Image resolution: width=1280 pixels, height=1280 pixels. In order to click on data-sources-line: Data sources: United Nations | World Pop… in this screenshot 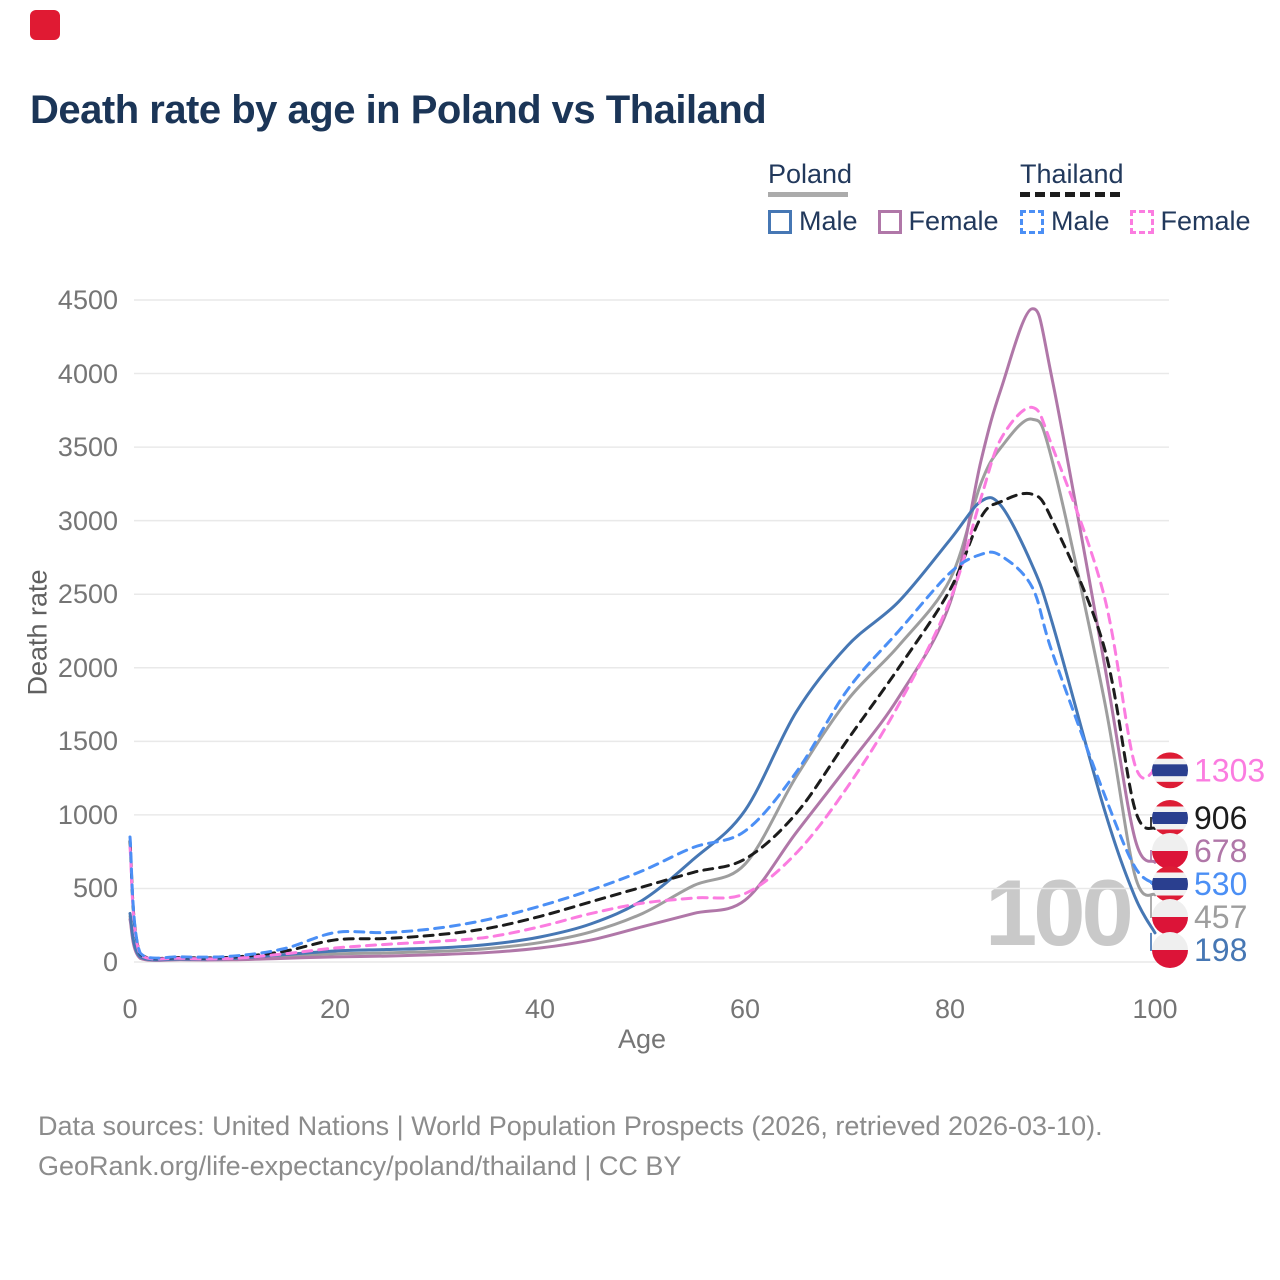, I will do `click(570, 1126)`.